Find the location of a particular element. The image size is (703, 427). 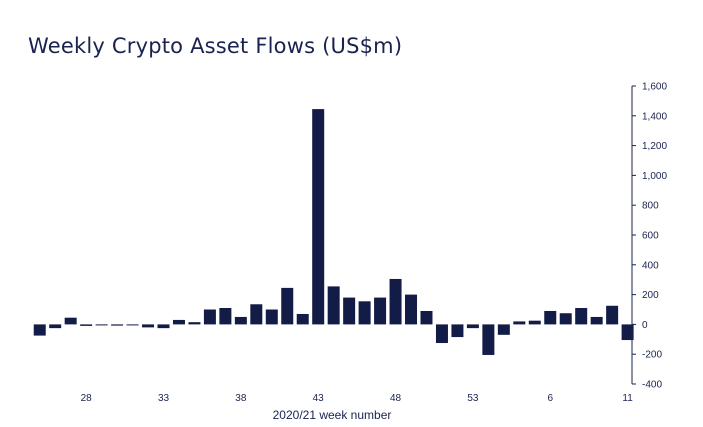

y-tick-label: 800 is located at coordinates (650, 206).